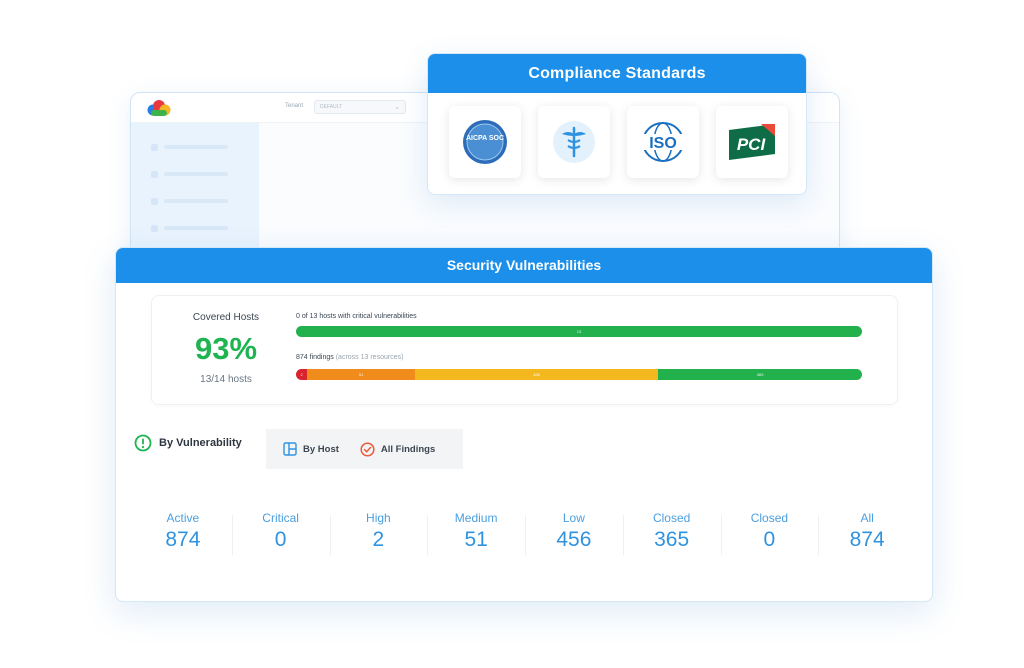 This screenshot has width=1024, height=668. I want to click on caduceus-icon, so click(574, 142).